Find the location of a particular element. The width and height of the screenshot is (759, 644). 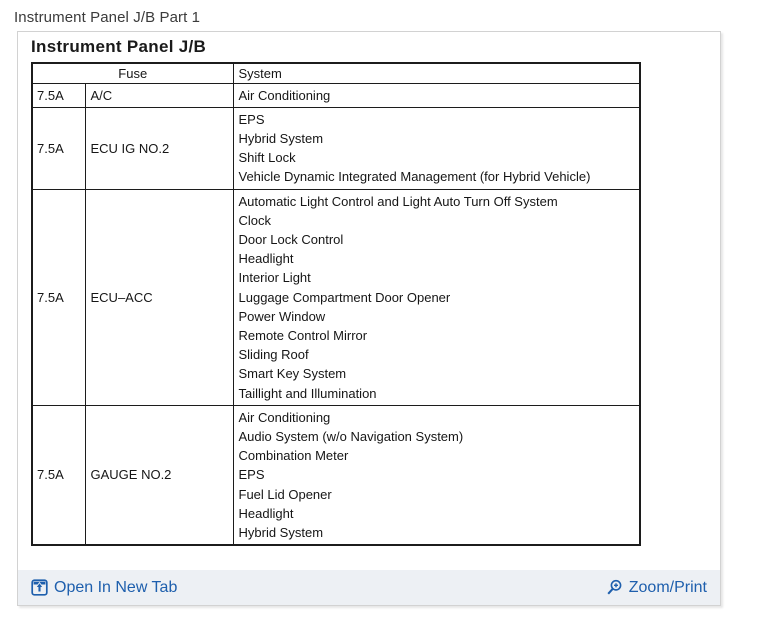

zoom-print-label: Zoom/Print is located at coordinates (667, 587).